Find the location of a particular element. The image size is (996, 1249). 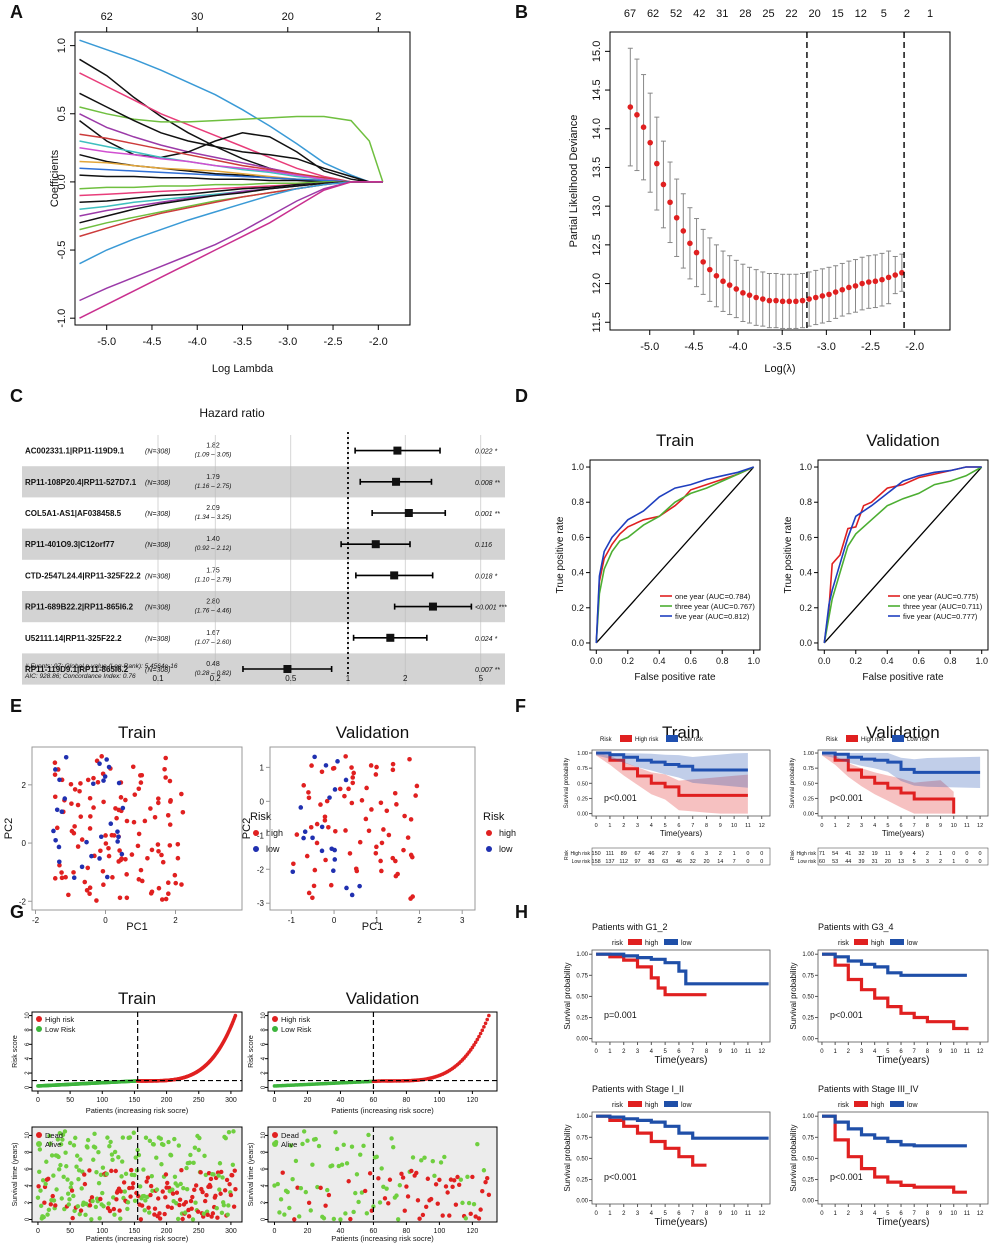

km-pvalue: p<0.001 is located at coordinates (846, 1015).